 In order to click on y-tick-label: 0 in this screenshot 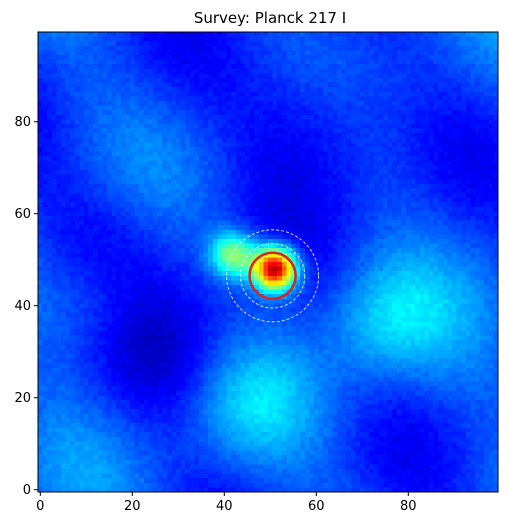, I will do `click(27, 490)`.